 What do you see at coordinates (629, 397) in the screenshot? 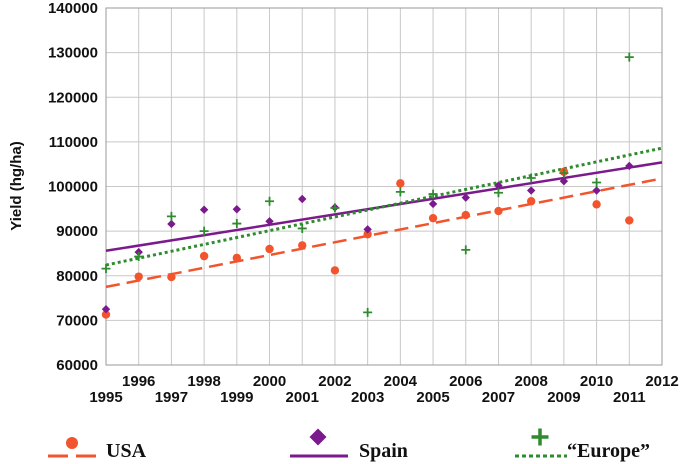
I see `x-tick-label: 2011` at bounding box center [629, 397].